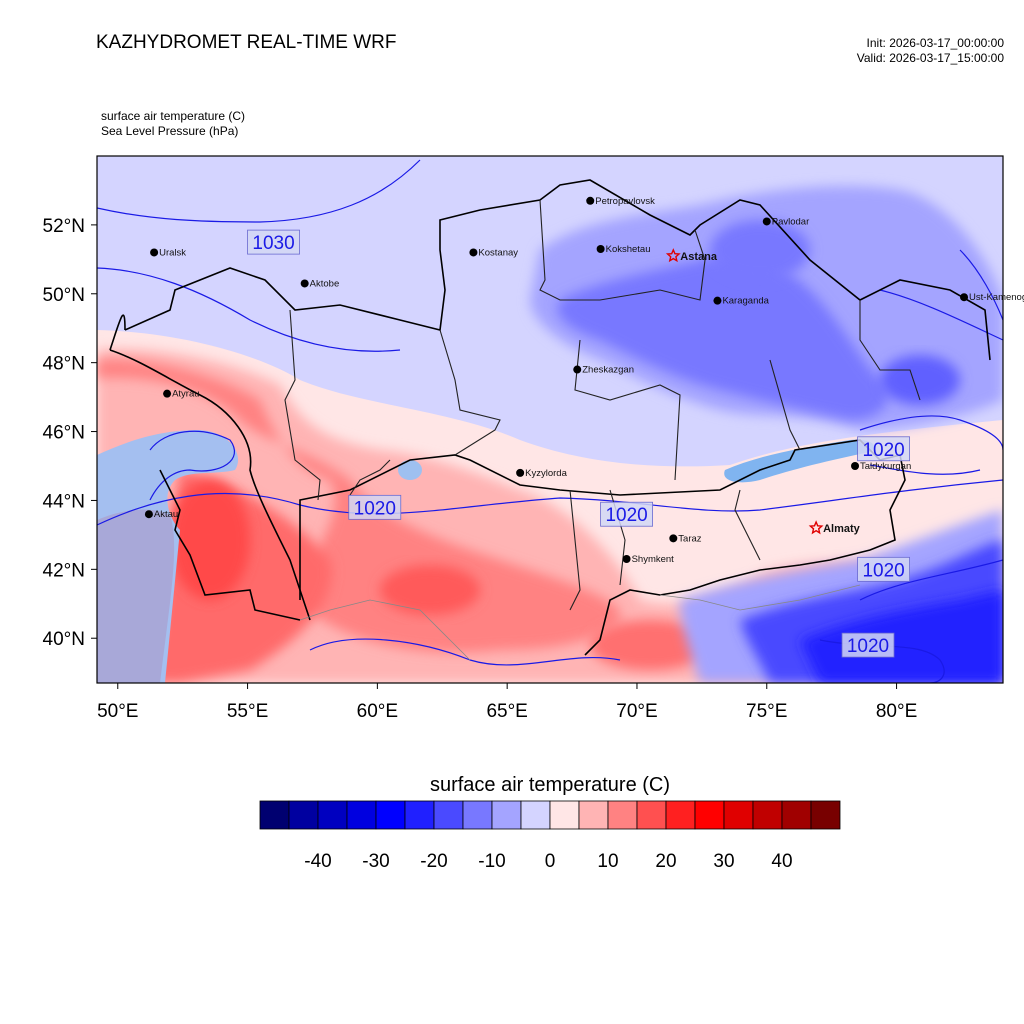 The height and width of the screenshot is (1024, 1024). What do you see at coordinates (653, 559) in the screenshot?
I see `city-label: Shymkent` at bounding box center [653, 559].